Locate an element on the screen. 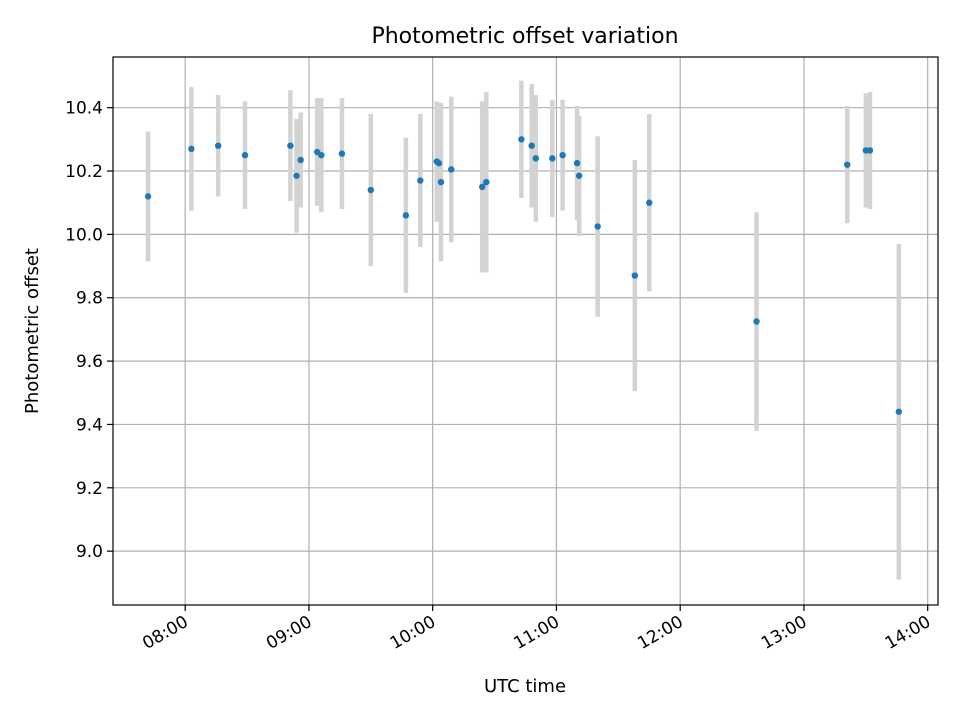 The height and width of the screenshot is (720, 960). y-tick-label: 10.2 is located at coordinates (84, 172).